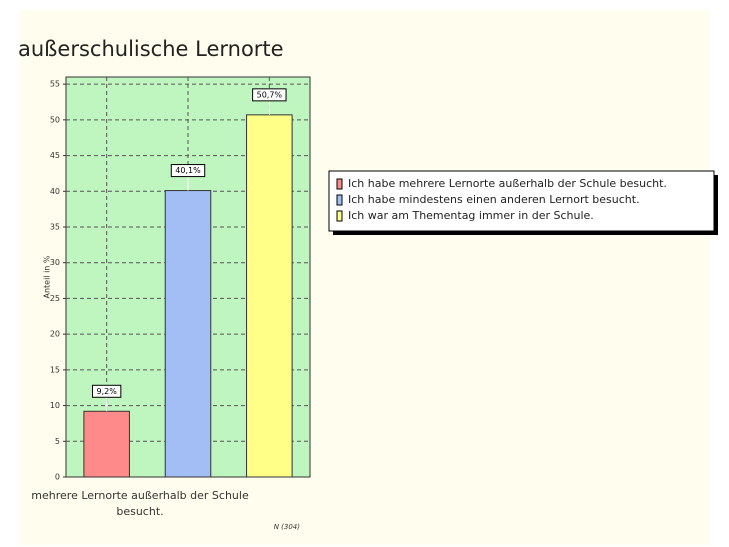 This screenshot has height=547, width=729. I want to click on y-tick-label: 10, so click(55, 405).